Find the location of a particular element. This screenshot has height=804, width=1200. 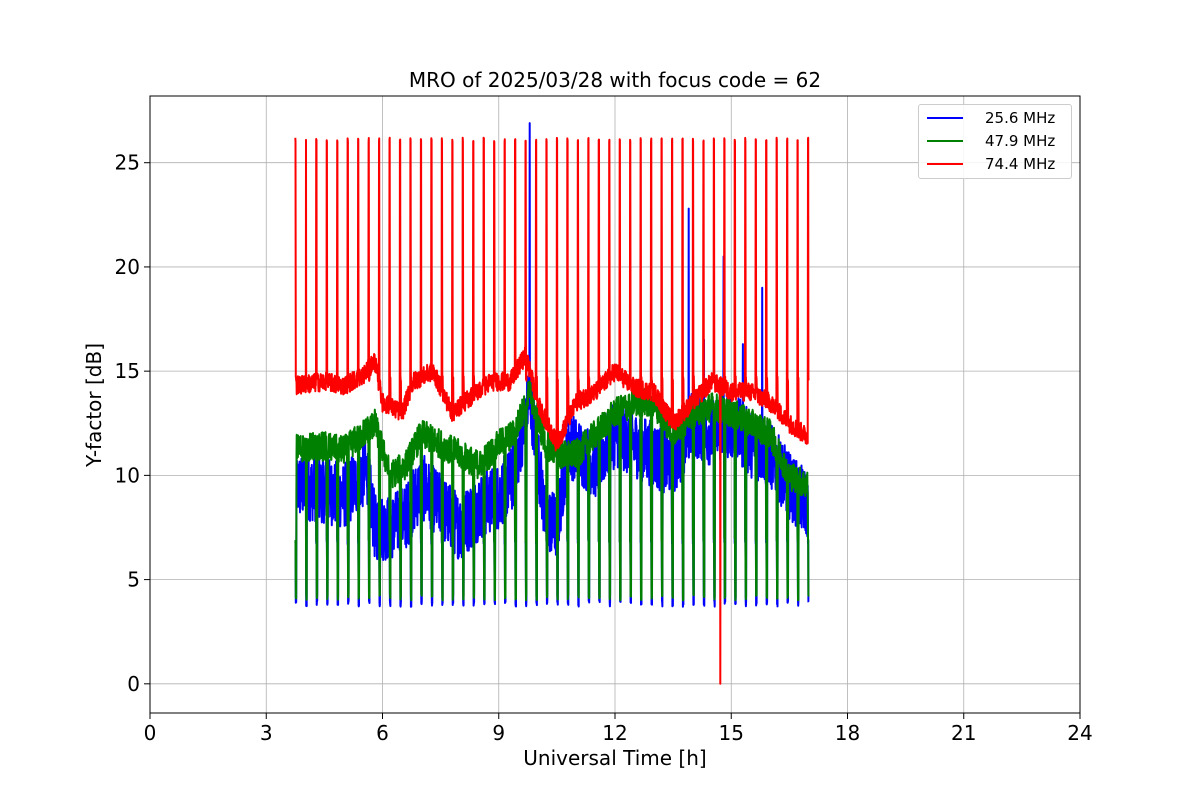

y-tick-label: 0 is located at coordinates (133, 684).